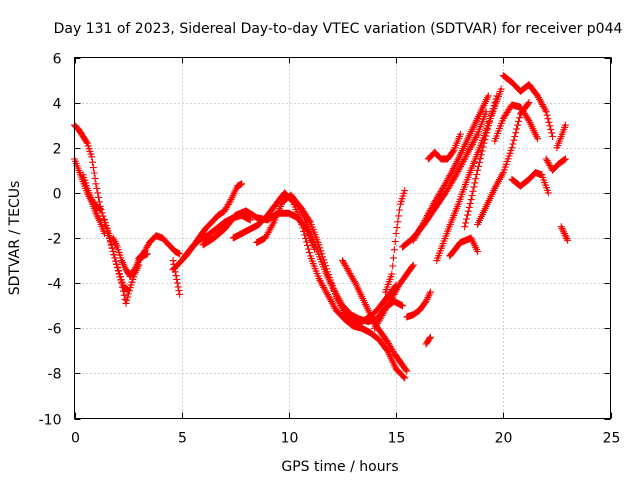 The image size is (640, 480). I want to click on x-tick-label: 0, so click(75, 439).